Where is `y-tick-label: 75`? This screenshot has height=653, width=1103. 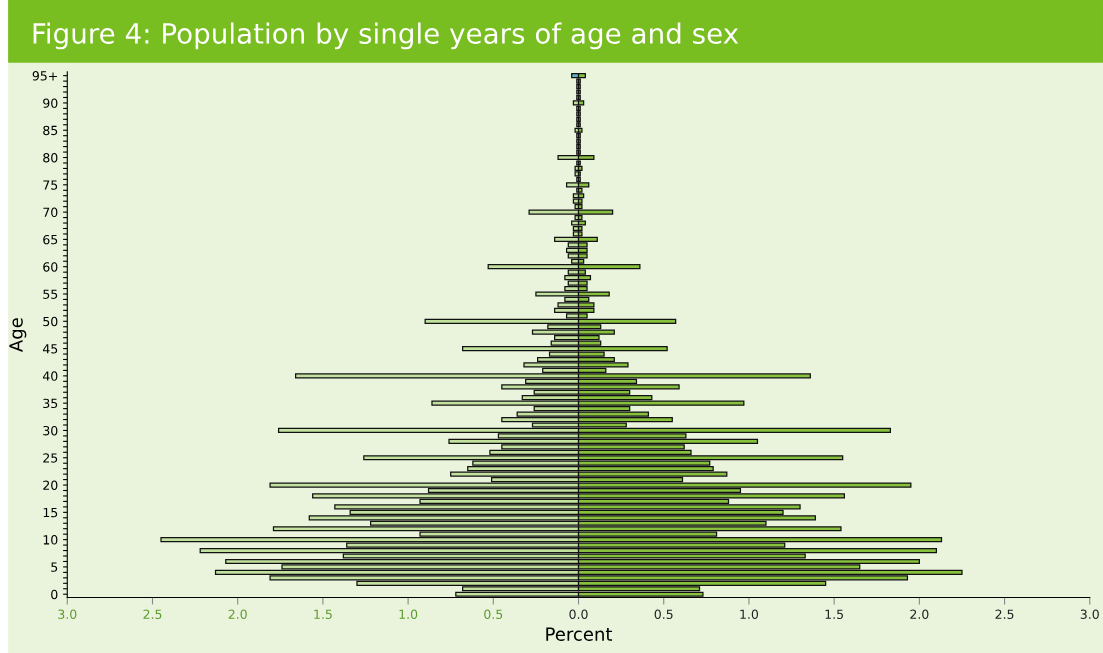 y-tick-label: 75 is located at coordinates (50, 185).